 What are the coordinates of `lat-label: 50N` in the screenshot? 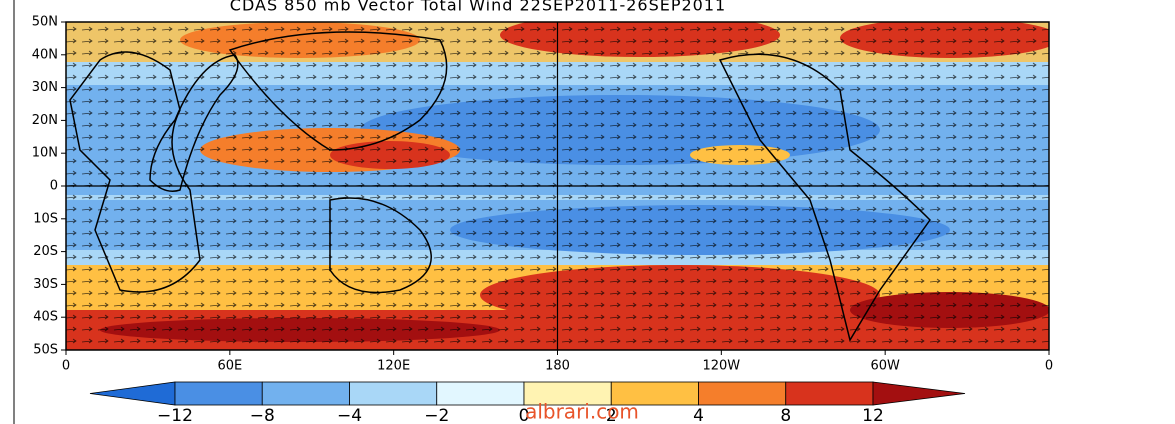 It's located at (45, 22).